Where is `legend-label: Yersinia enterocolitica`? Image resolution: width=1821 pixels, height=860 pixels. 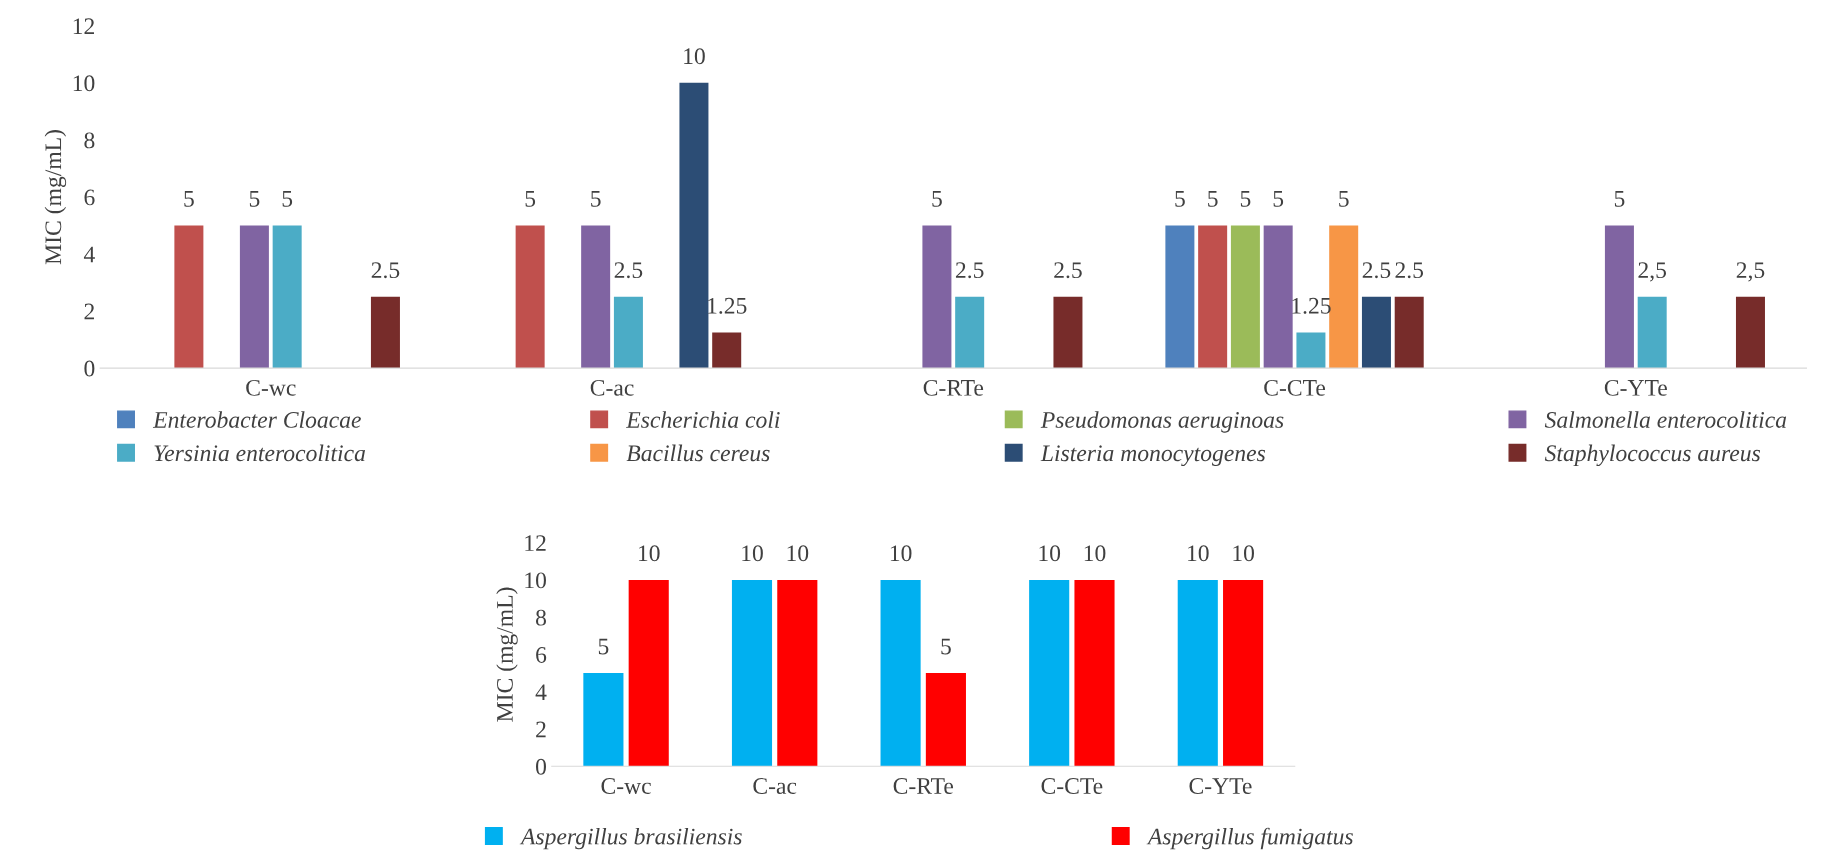 legend-label: Yersinia enterocolitica is located at coordinates (259, 453).